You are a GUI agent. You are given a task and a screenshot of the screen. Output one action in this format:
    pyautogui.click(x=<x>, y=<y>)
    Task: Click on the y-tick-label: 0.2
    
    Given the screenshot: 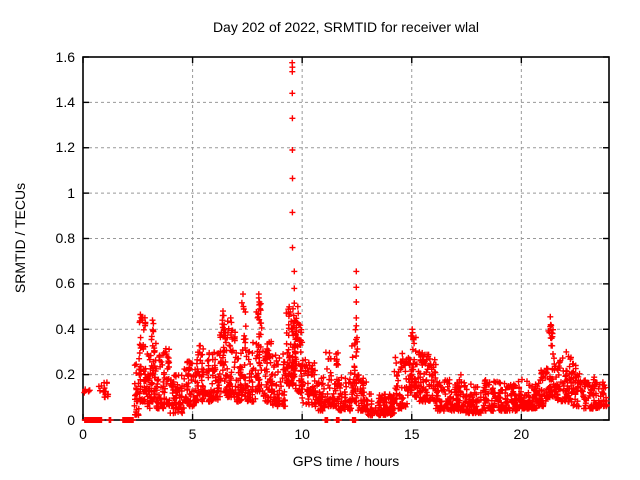 What is the action you would take?
    pyautogui.click(x=65, y=374)
    